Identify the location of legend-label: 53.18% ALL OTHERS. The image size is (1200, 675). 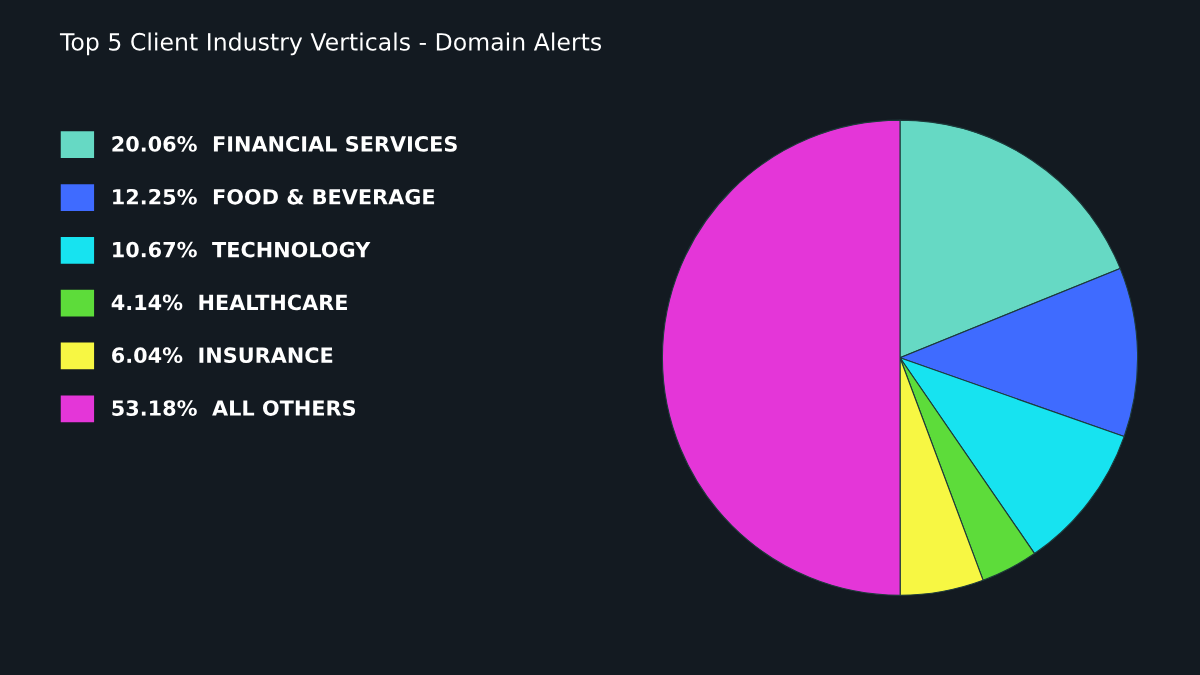
(234, 408).